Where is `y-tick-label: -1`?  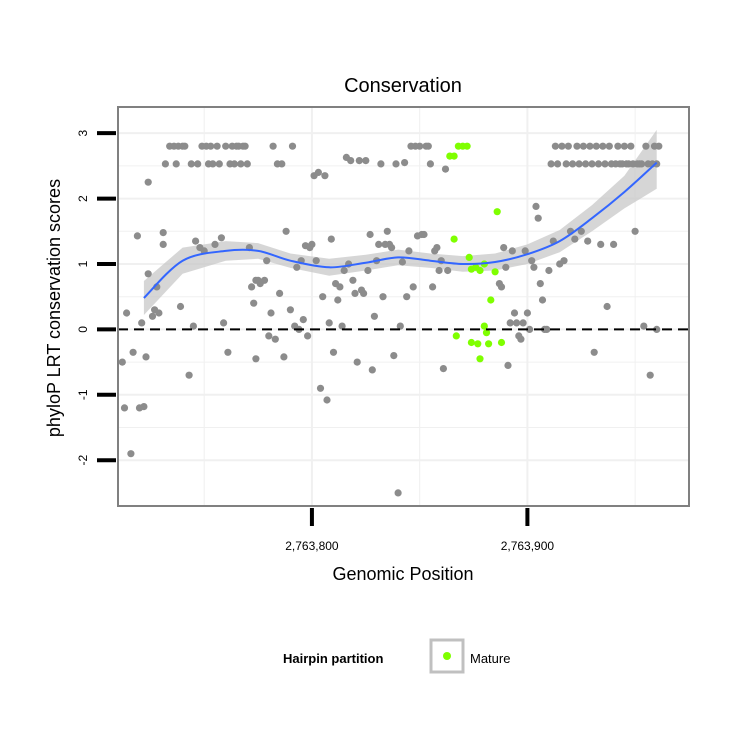 y-tick-label: -1 is located at coordinates (83, 394).